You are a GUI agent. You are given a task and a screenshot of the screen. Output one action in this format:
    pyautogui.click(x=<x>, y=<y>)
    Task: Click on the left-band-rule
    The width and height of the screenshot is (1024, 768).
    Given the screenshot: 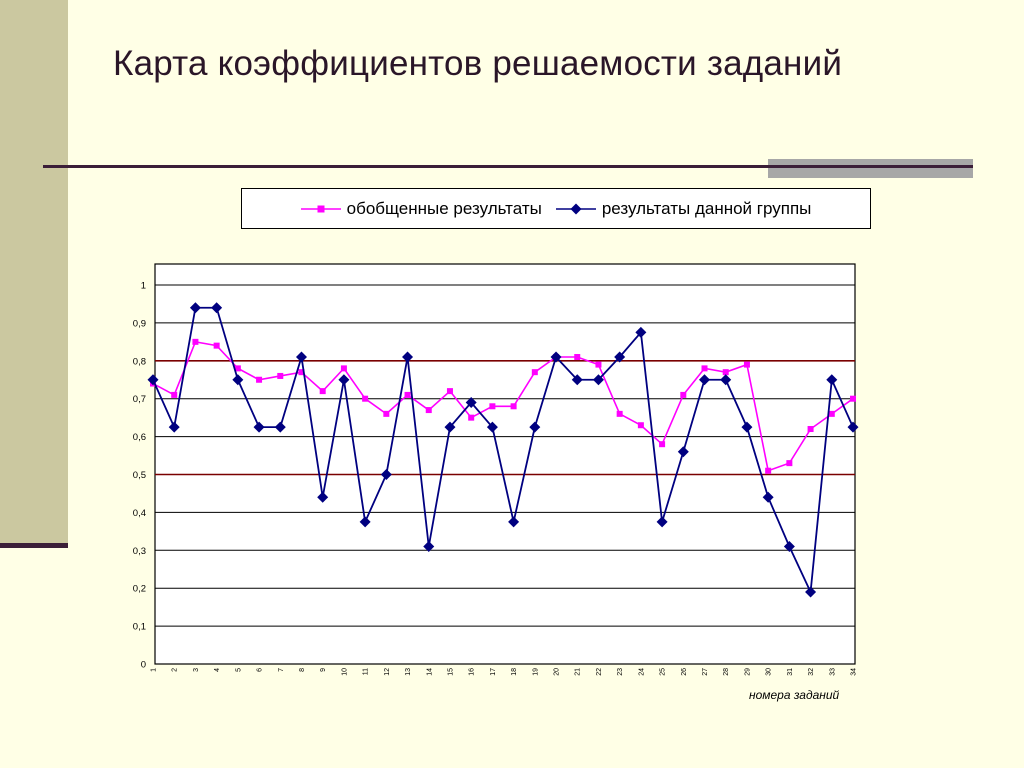 What is the action you would take?
    pyautogui.click(x=34, y=545)
    